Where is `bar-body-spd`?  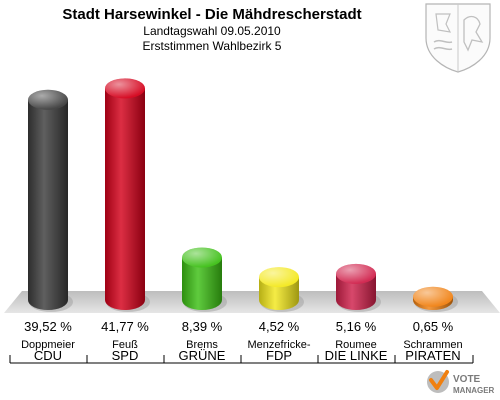
bar-body-spd is located at coordinates (125, 199).